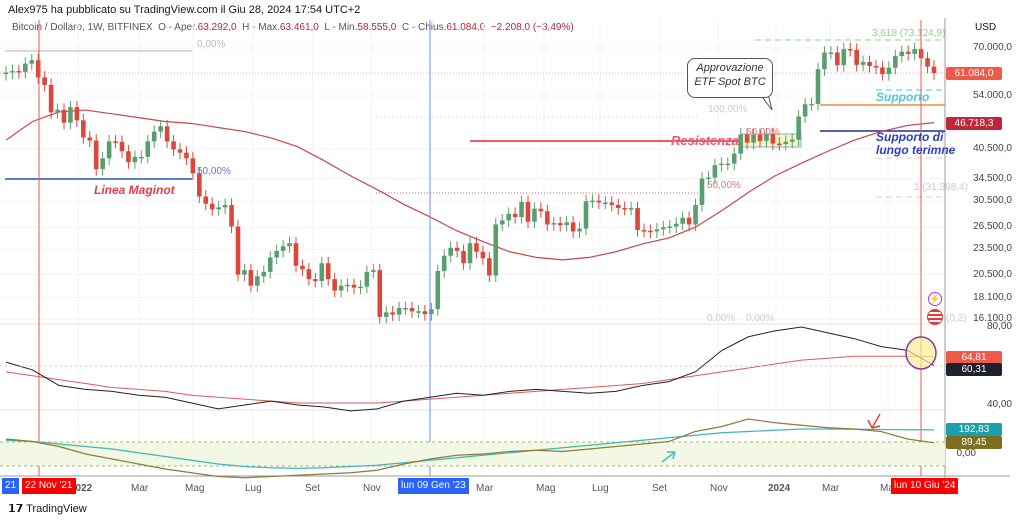  Describe the element at coordinates (668, 457) in the screenshot. I see `teal-arrow-icon` at that location.